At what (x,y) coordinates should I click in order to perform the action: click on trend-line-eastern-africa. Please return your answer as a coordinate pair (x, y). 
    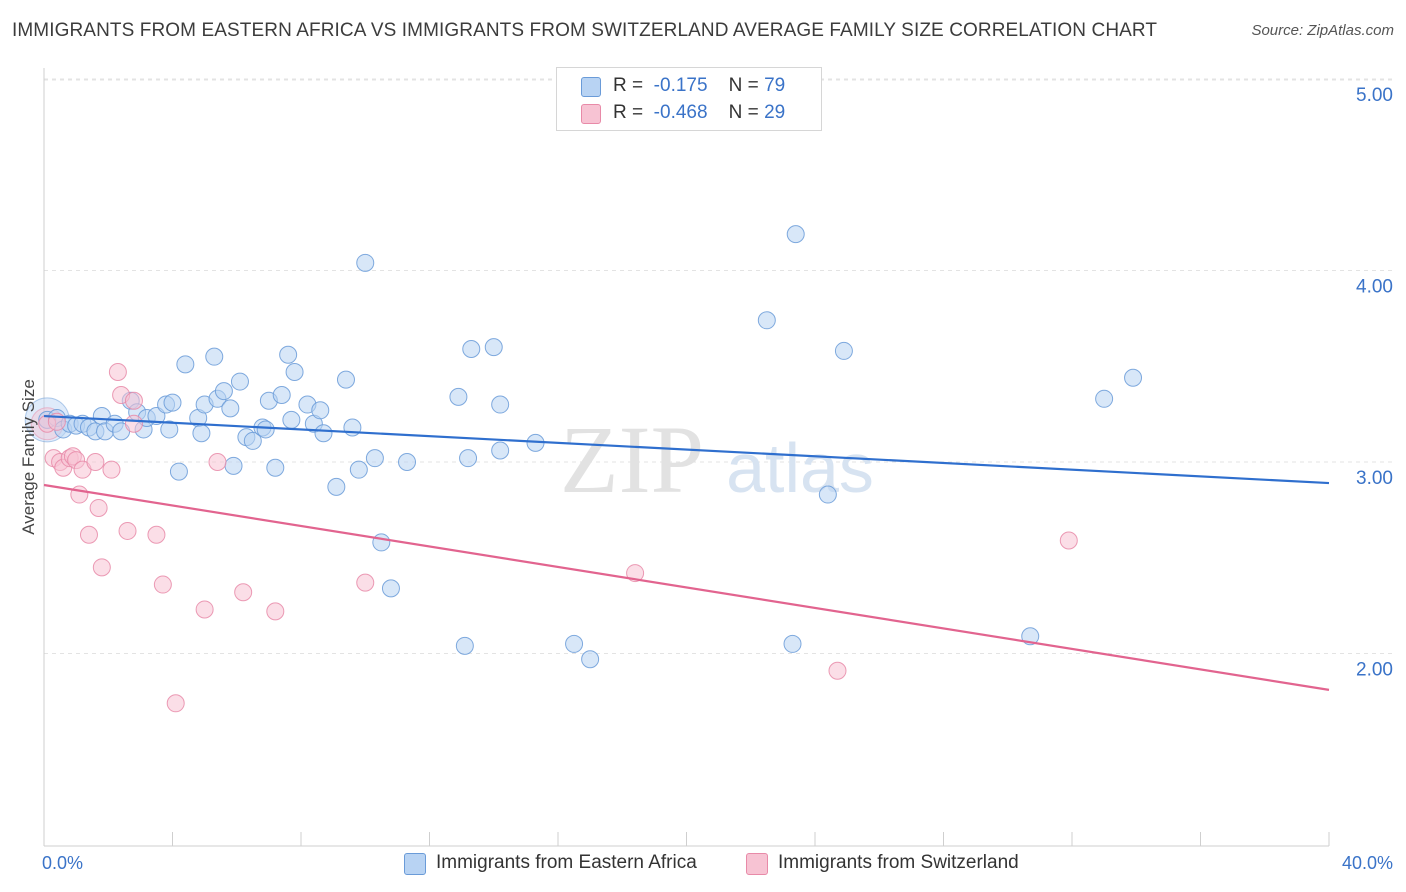
    Looking at the image, I should click on (686, 449).